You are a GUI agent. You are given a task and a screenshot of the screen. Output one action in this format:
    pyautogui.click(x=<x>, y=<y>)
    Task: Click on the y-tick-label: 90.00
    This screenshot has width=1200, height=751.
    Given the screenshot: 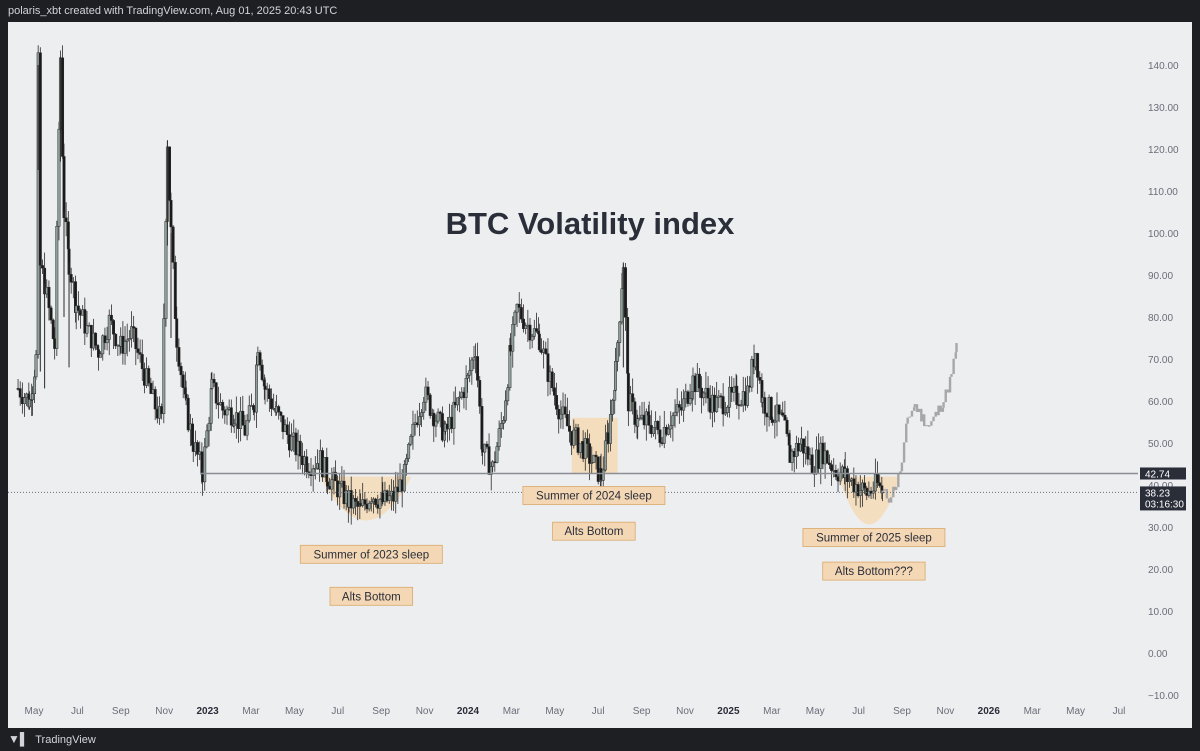 What is the action you would take?
    pyautogui.click(x=1160, y=276)
    